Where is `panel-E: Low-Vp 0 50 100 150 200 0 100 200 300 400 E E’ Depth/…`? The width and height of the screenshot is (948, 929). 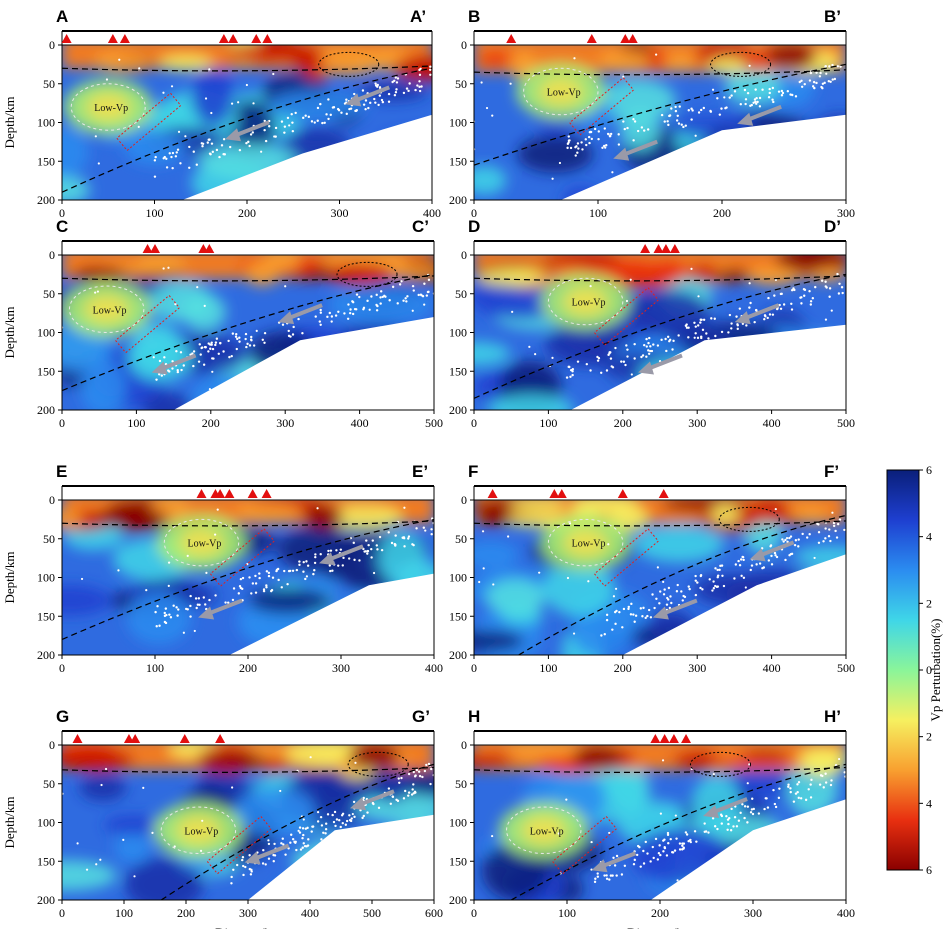
panel-E: Low-Vp 0 50 100 150 200 0 100 200 300 400 E E’ Depth/… is located at coordinates (222, 568).